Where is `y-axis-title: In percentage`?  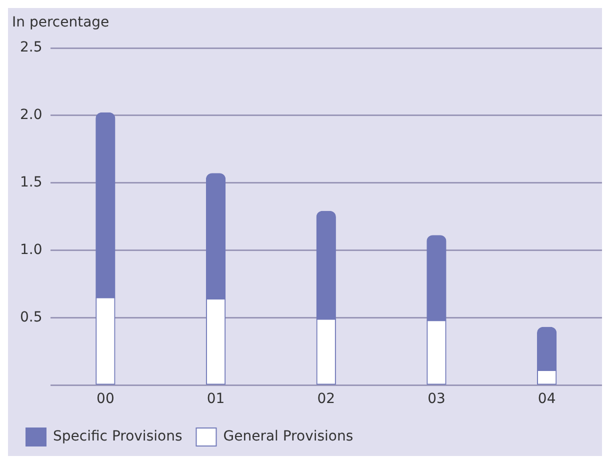 y-axis-title: In percentage is located at coordinates (61, 22).